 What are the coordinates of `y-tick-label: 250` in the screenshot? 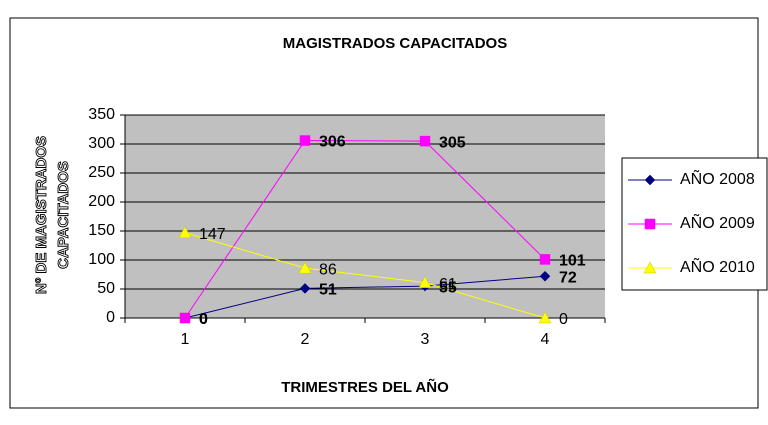 It's located at (101, 172).